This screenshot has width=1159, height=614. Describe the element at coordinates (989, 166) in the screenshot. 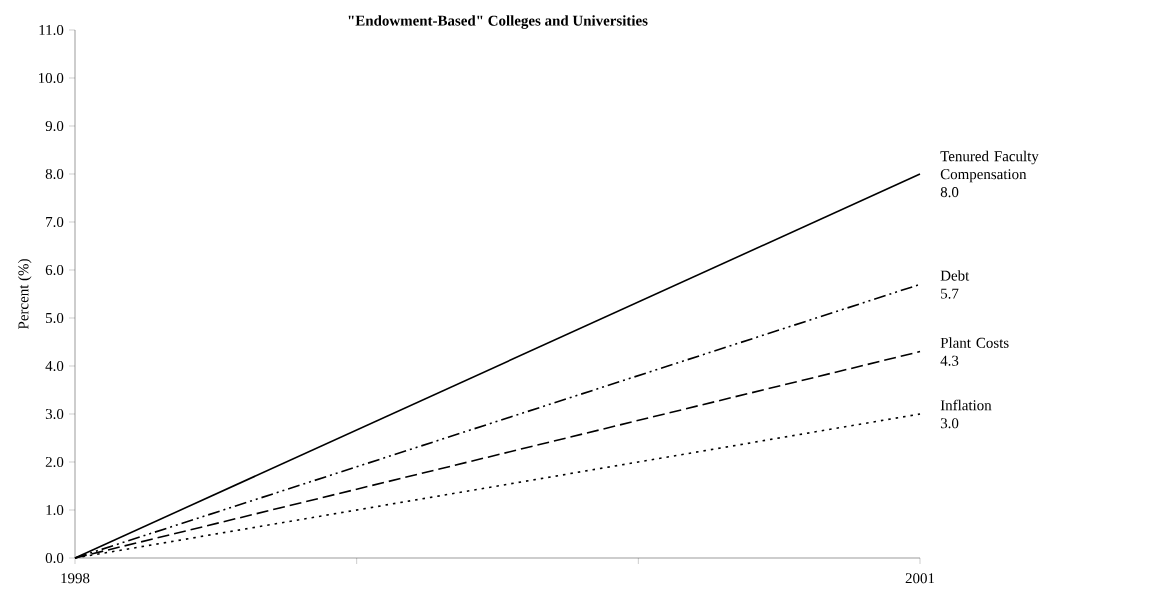

I see `series-label: Tenured Faculty Compensation` at that location.